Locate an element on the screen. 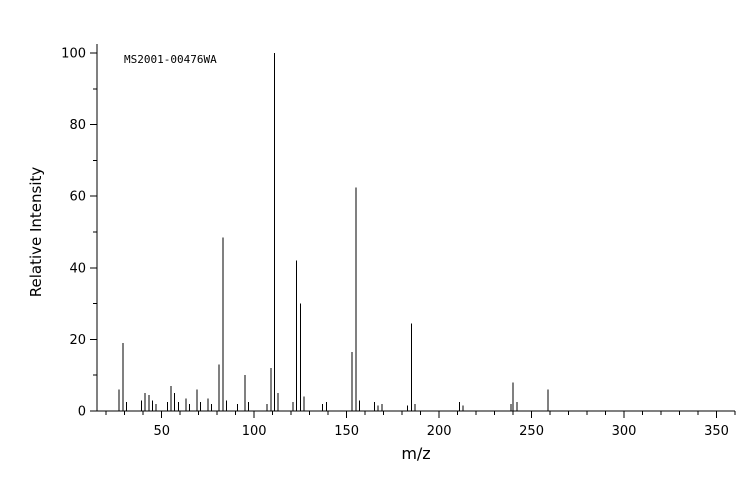 The width and height of the screenshot is (744, 500). y-tick-label: 60 is located at coordinates (77, 197).